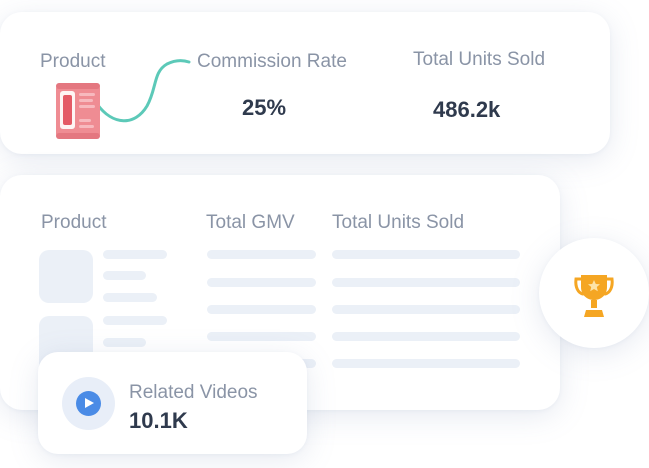 This screenshot has height=468, width=649. What do you see at coordinates (74, 222) in the screenshot?
I see `column-header-product: Product` at bounding box center [74, 222].